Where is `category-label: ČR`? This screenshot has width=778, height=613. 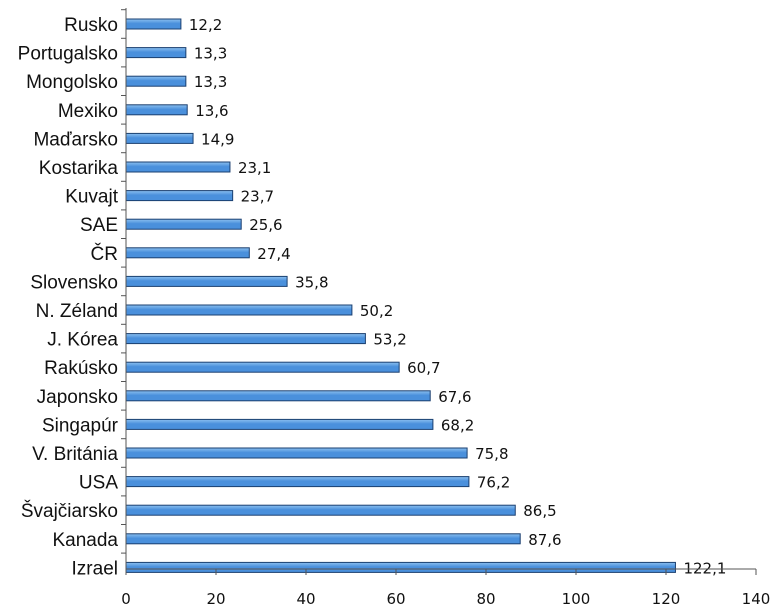 category-label: ČR is located at coordinates (104, 254).